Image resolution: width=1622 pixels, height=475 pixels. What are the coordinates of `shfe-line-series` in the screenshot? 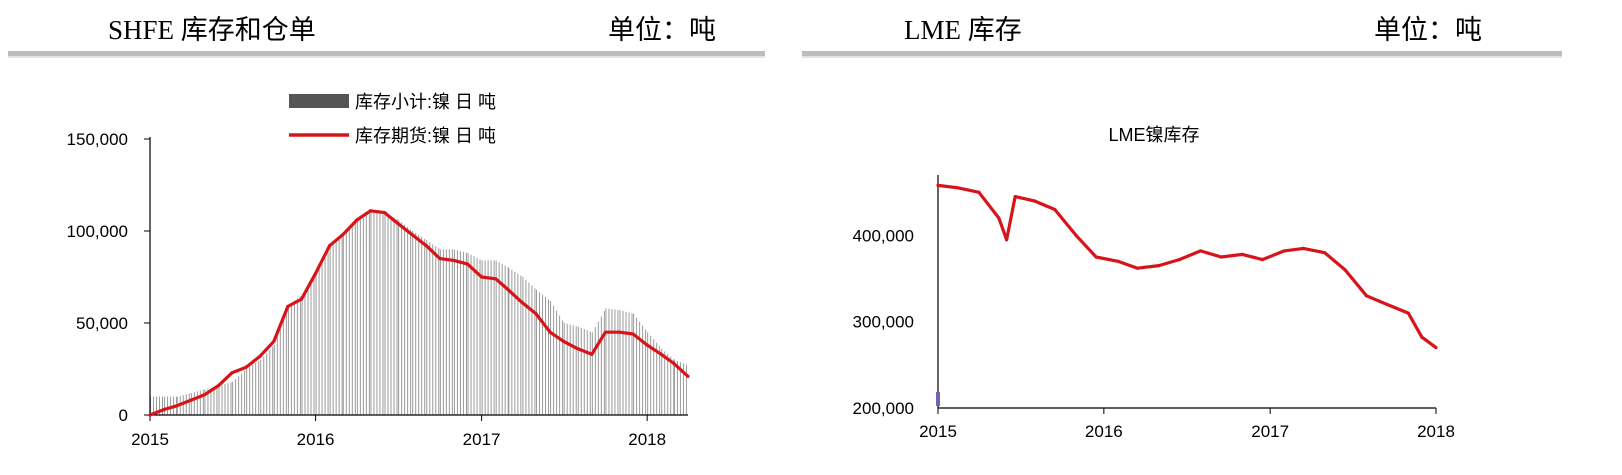 It's located at (419, 313).